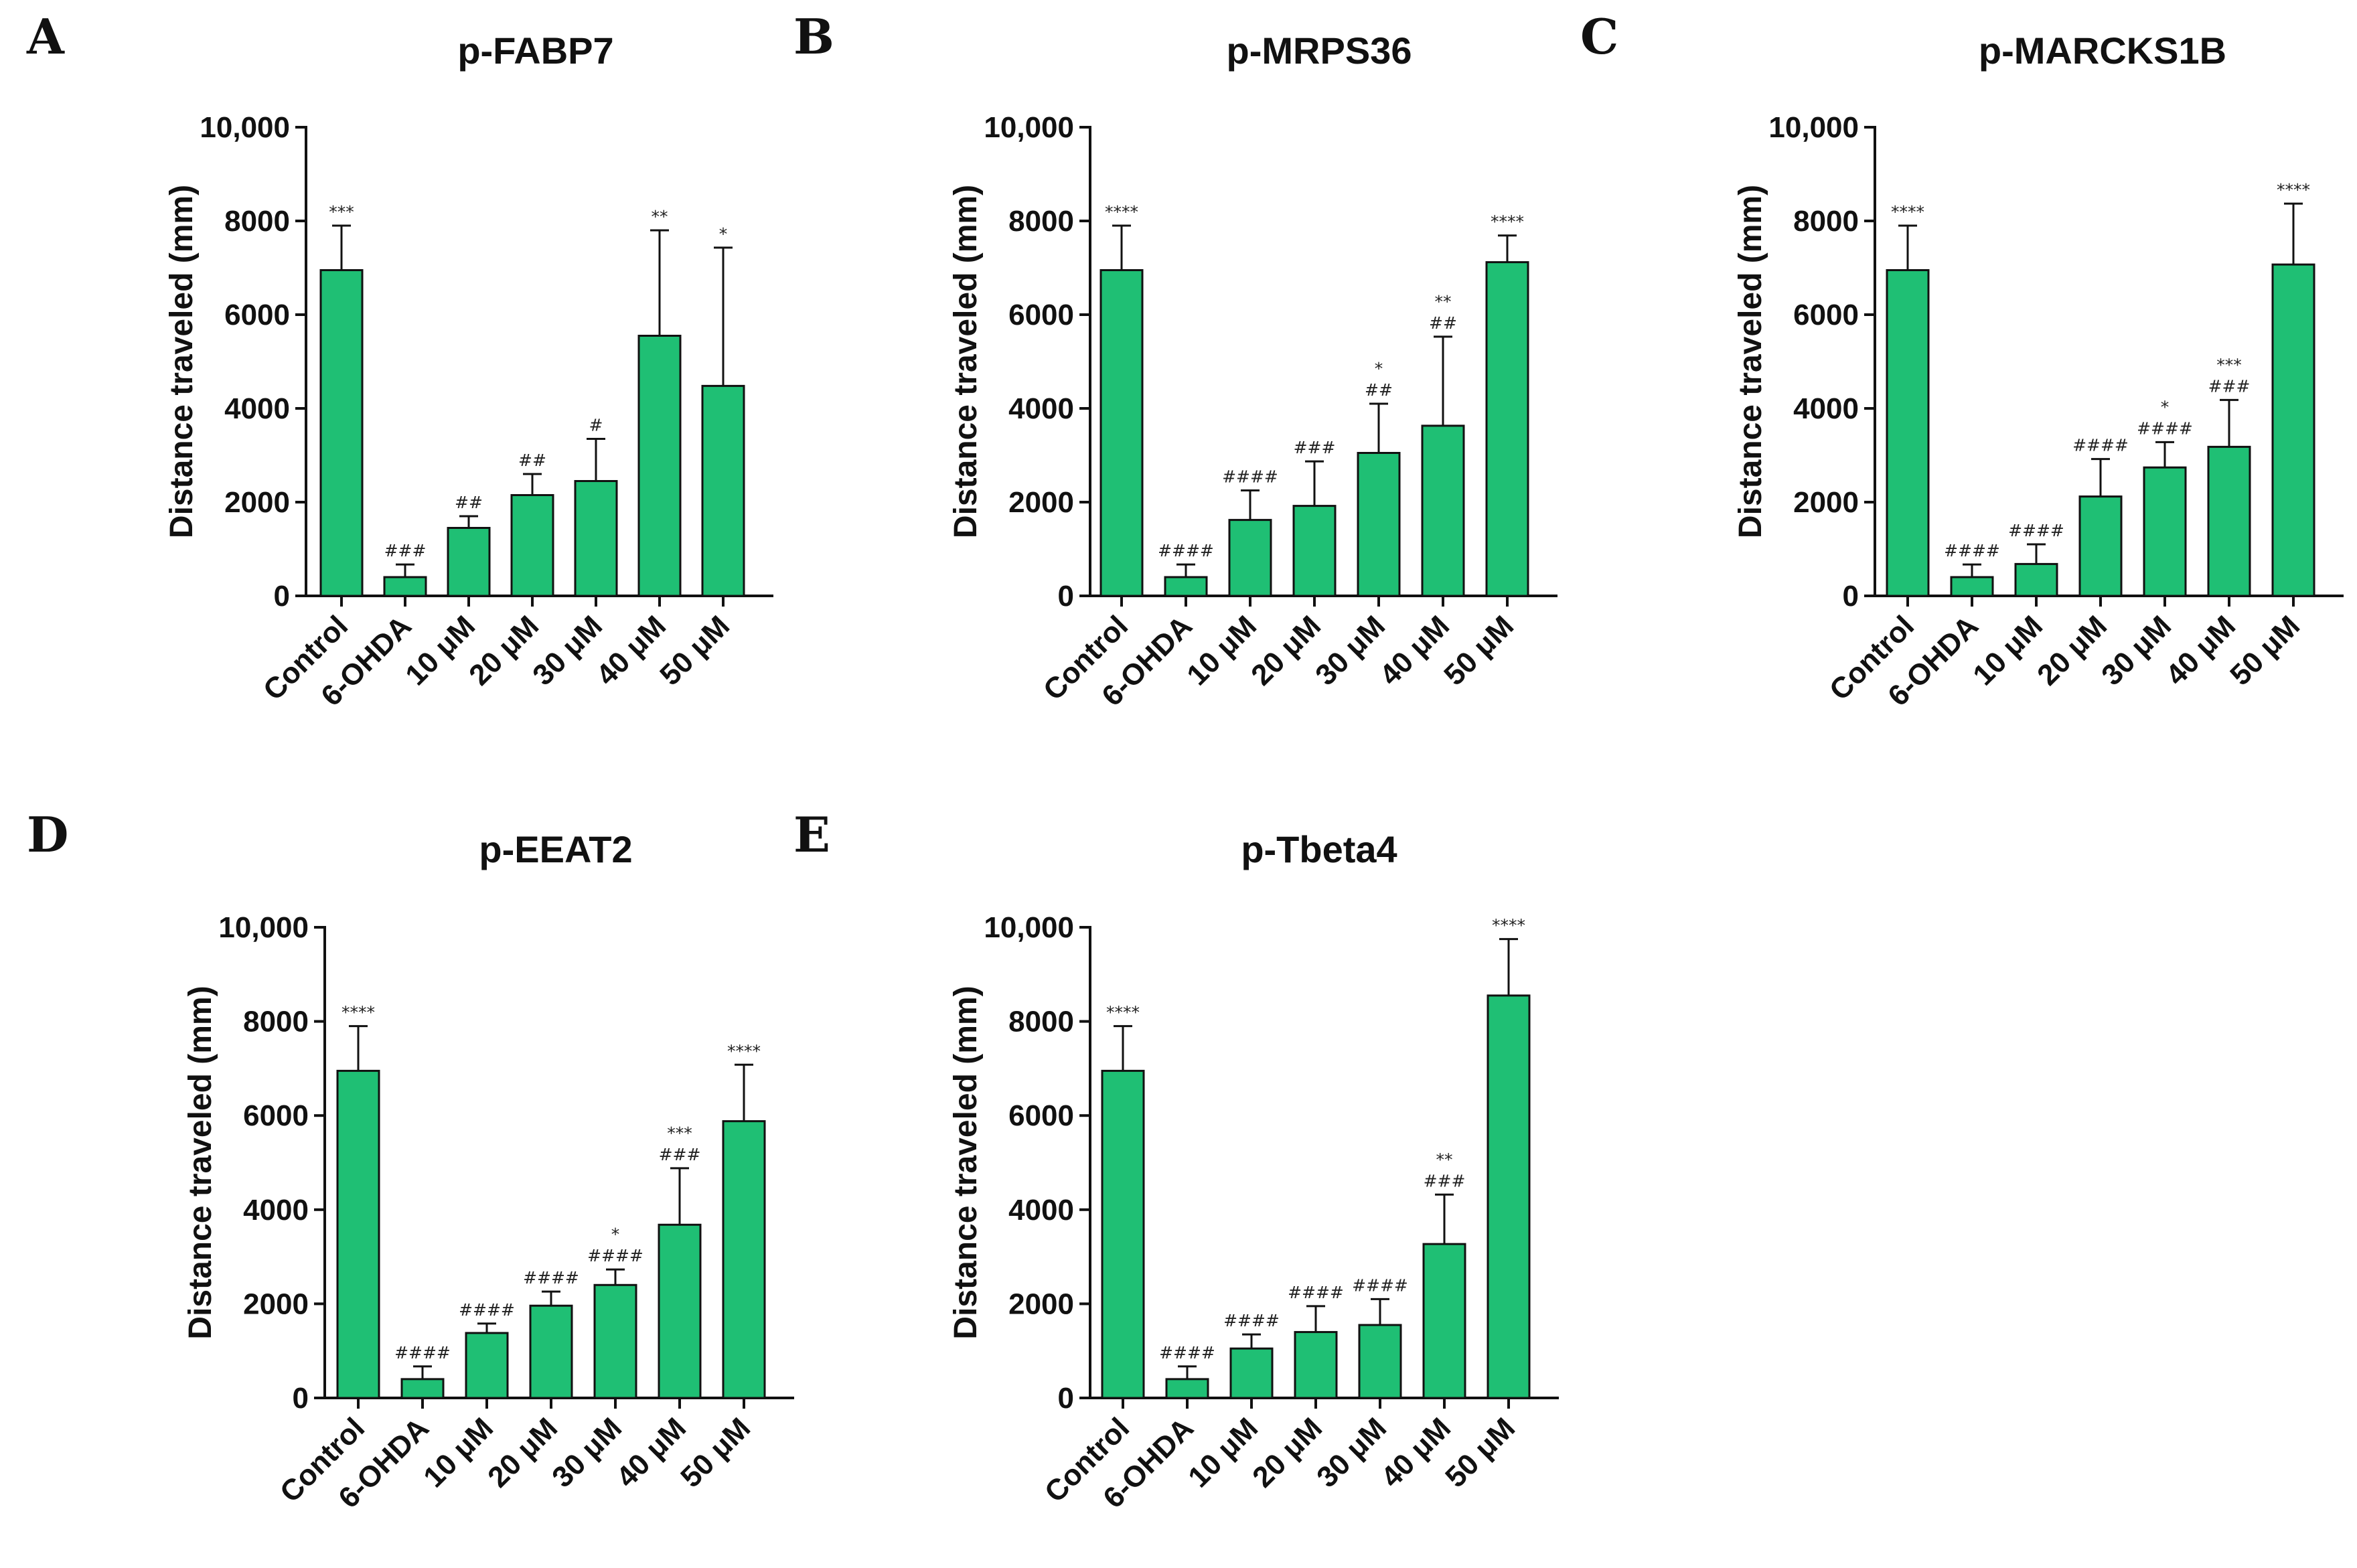  Describe the element at coordinates (1599, 36) in the screenshot. I see `panel-letter: C` at that location.